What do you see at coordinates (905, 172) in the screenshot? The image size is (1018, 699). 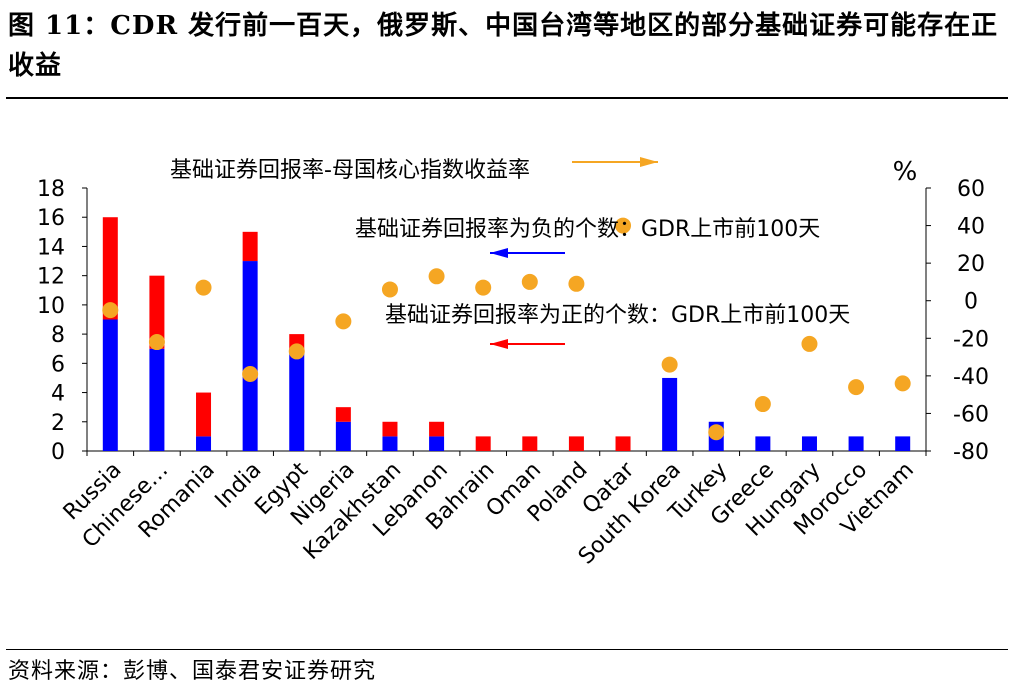 I see `right-axis-unit-label: %` at bounding box center [905, 172].